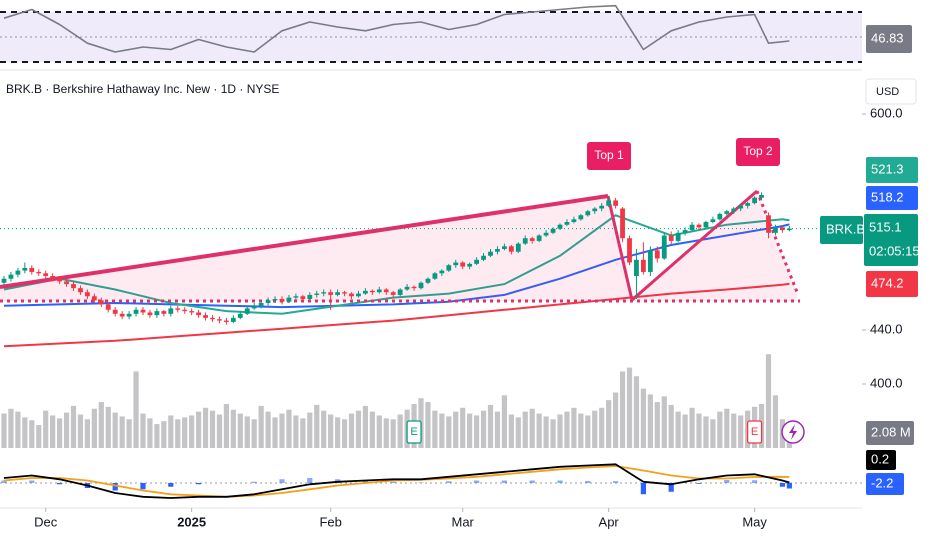 Image resolution: width=932 pixels, height=550 pixels. Describe the element at coordinates (887, 92) in the screenshot. I see `currency: USD` at that location.